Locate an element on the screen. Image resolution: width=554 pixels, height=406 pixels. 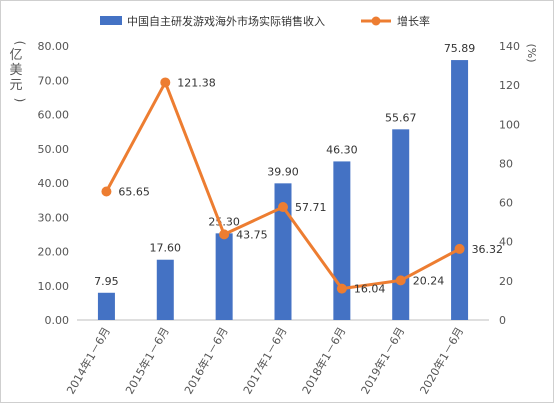
legend-line-label: 增长率 is located at coordinates (413, 21).